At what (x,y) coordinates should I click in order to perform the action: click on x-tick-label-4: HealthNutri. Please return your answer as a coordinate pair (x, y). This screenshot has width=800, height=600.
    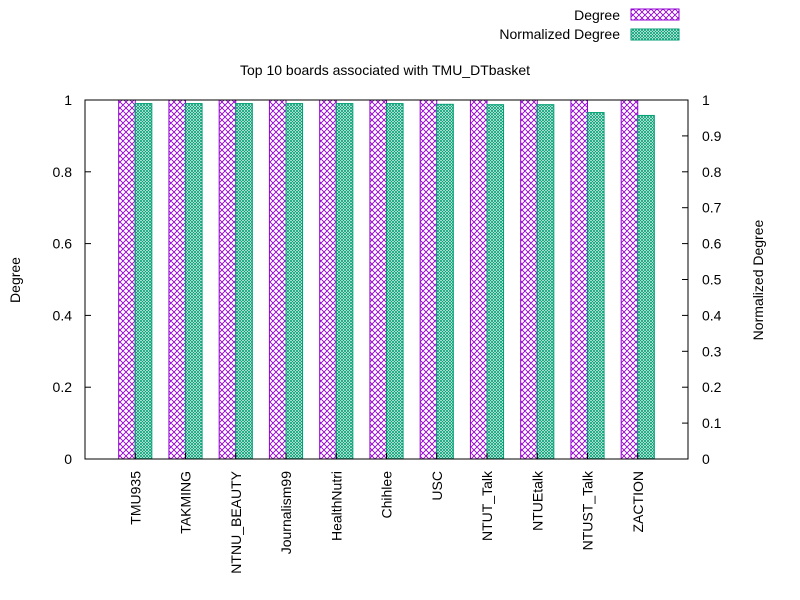
    Looking at the image, I should click on (336, 506).